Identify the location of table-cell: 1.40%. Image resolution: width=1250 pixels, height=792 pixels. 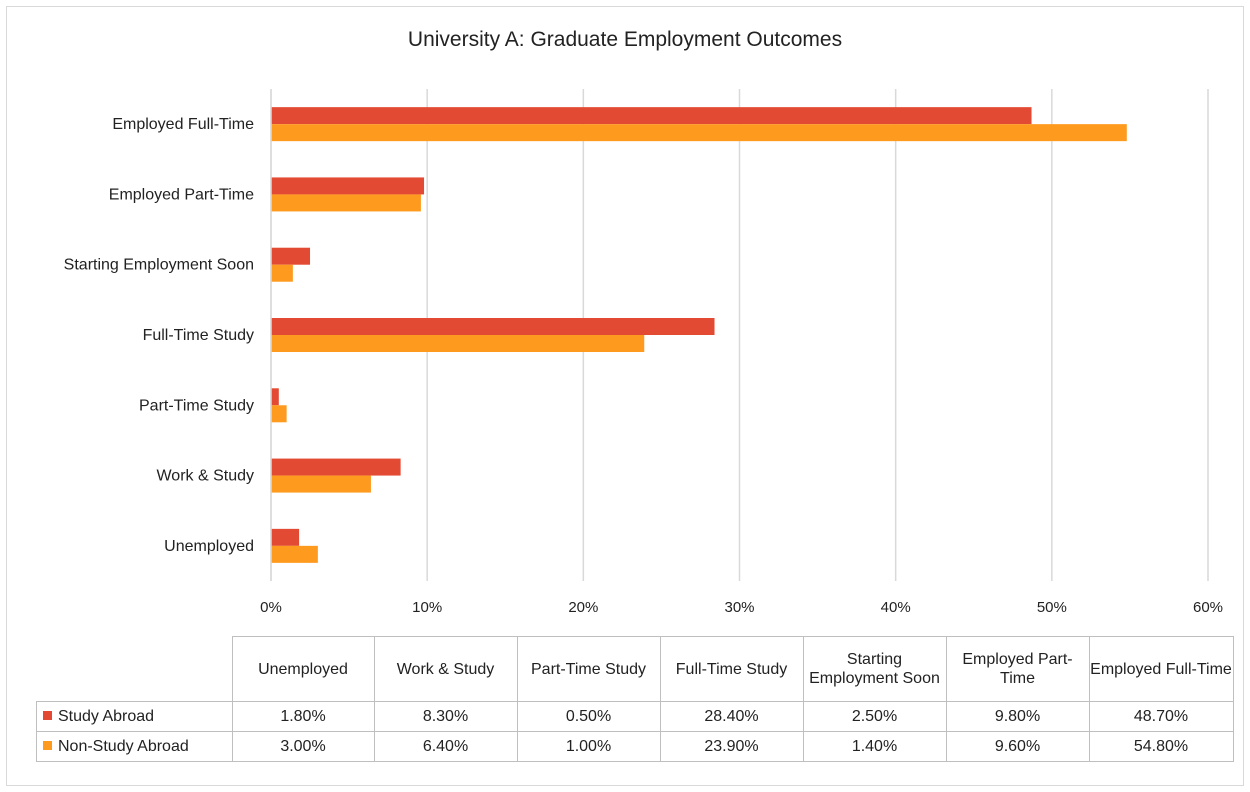
(874, 746).